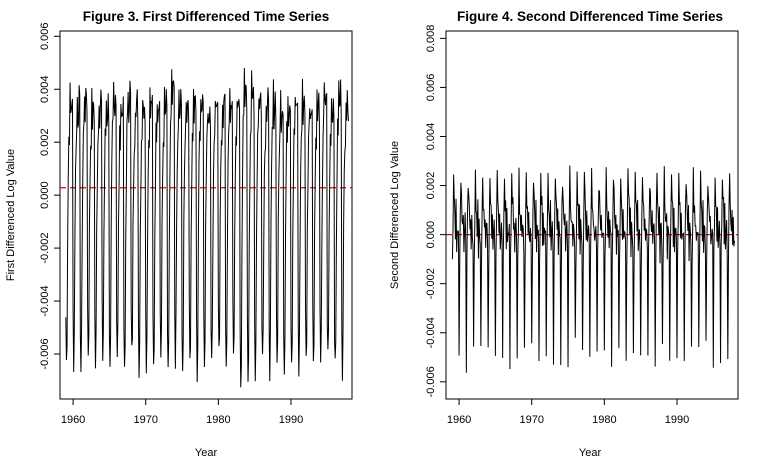  I want to click on y-tick-label: 0.008, so click(431, 39).